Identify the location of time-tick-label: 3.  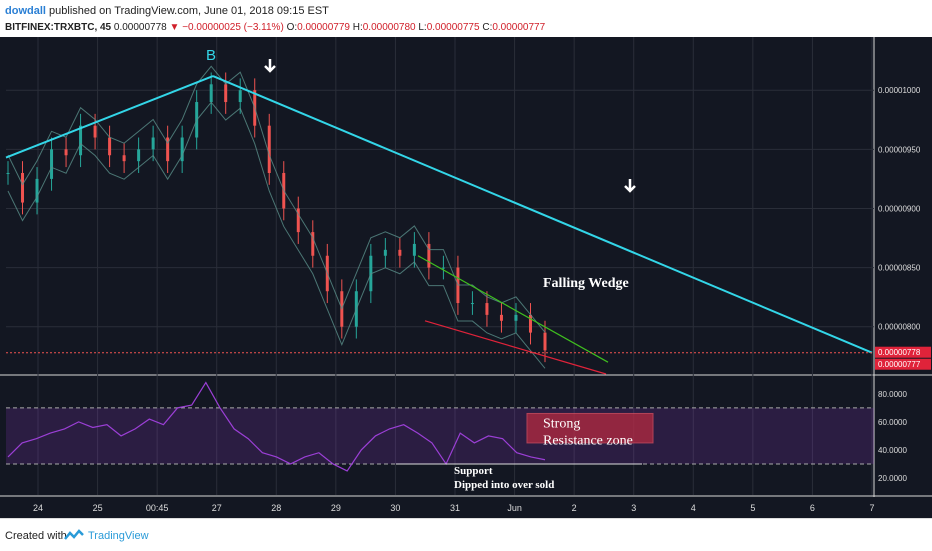
(633, 508).